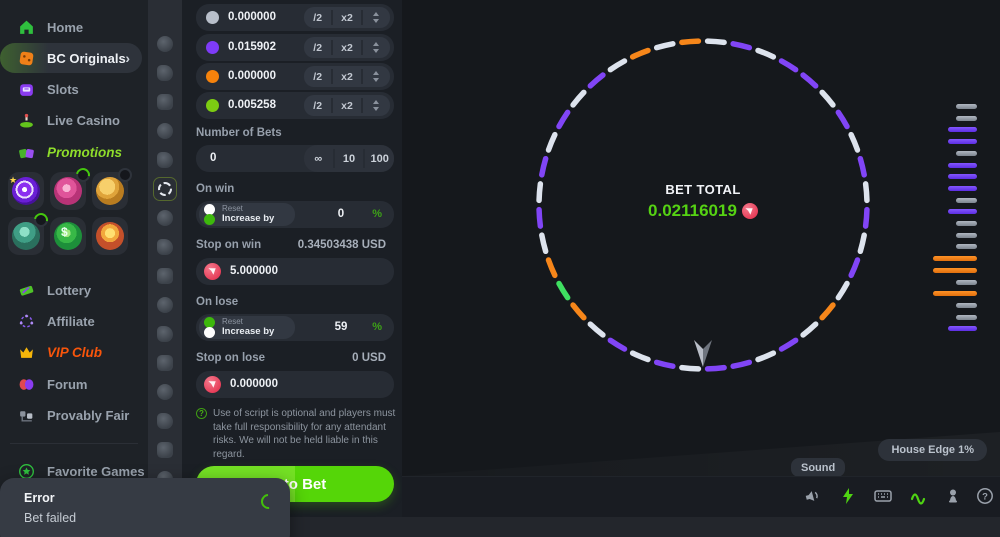 The width and height of the screenshot is (1000, 537). I want to click on sidebar-item-affiliate: Affiliate, so click(74, 321).